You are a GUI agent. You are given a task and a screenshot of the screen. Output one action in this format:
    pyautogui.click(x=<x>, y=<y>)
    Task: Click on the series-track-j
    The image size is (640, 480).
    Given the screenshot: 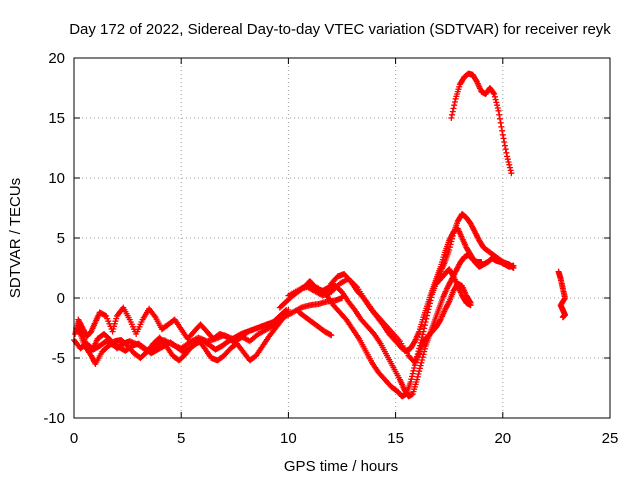 What is the action you would take?
    pyautogui.click(x=315, y=324)
    